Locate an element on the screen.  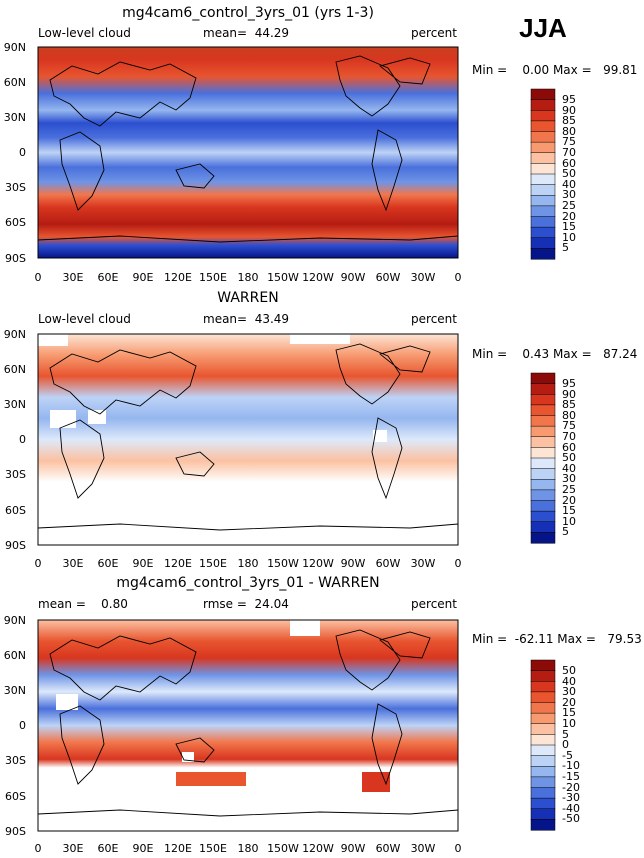
stats-label: Min = 0.43 Max = 87.24 is located at coordinates (554, 354).